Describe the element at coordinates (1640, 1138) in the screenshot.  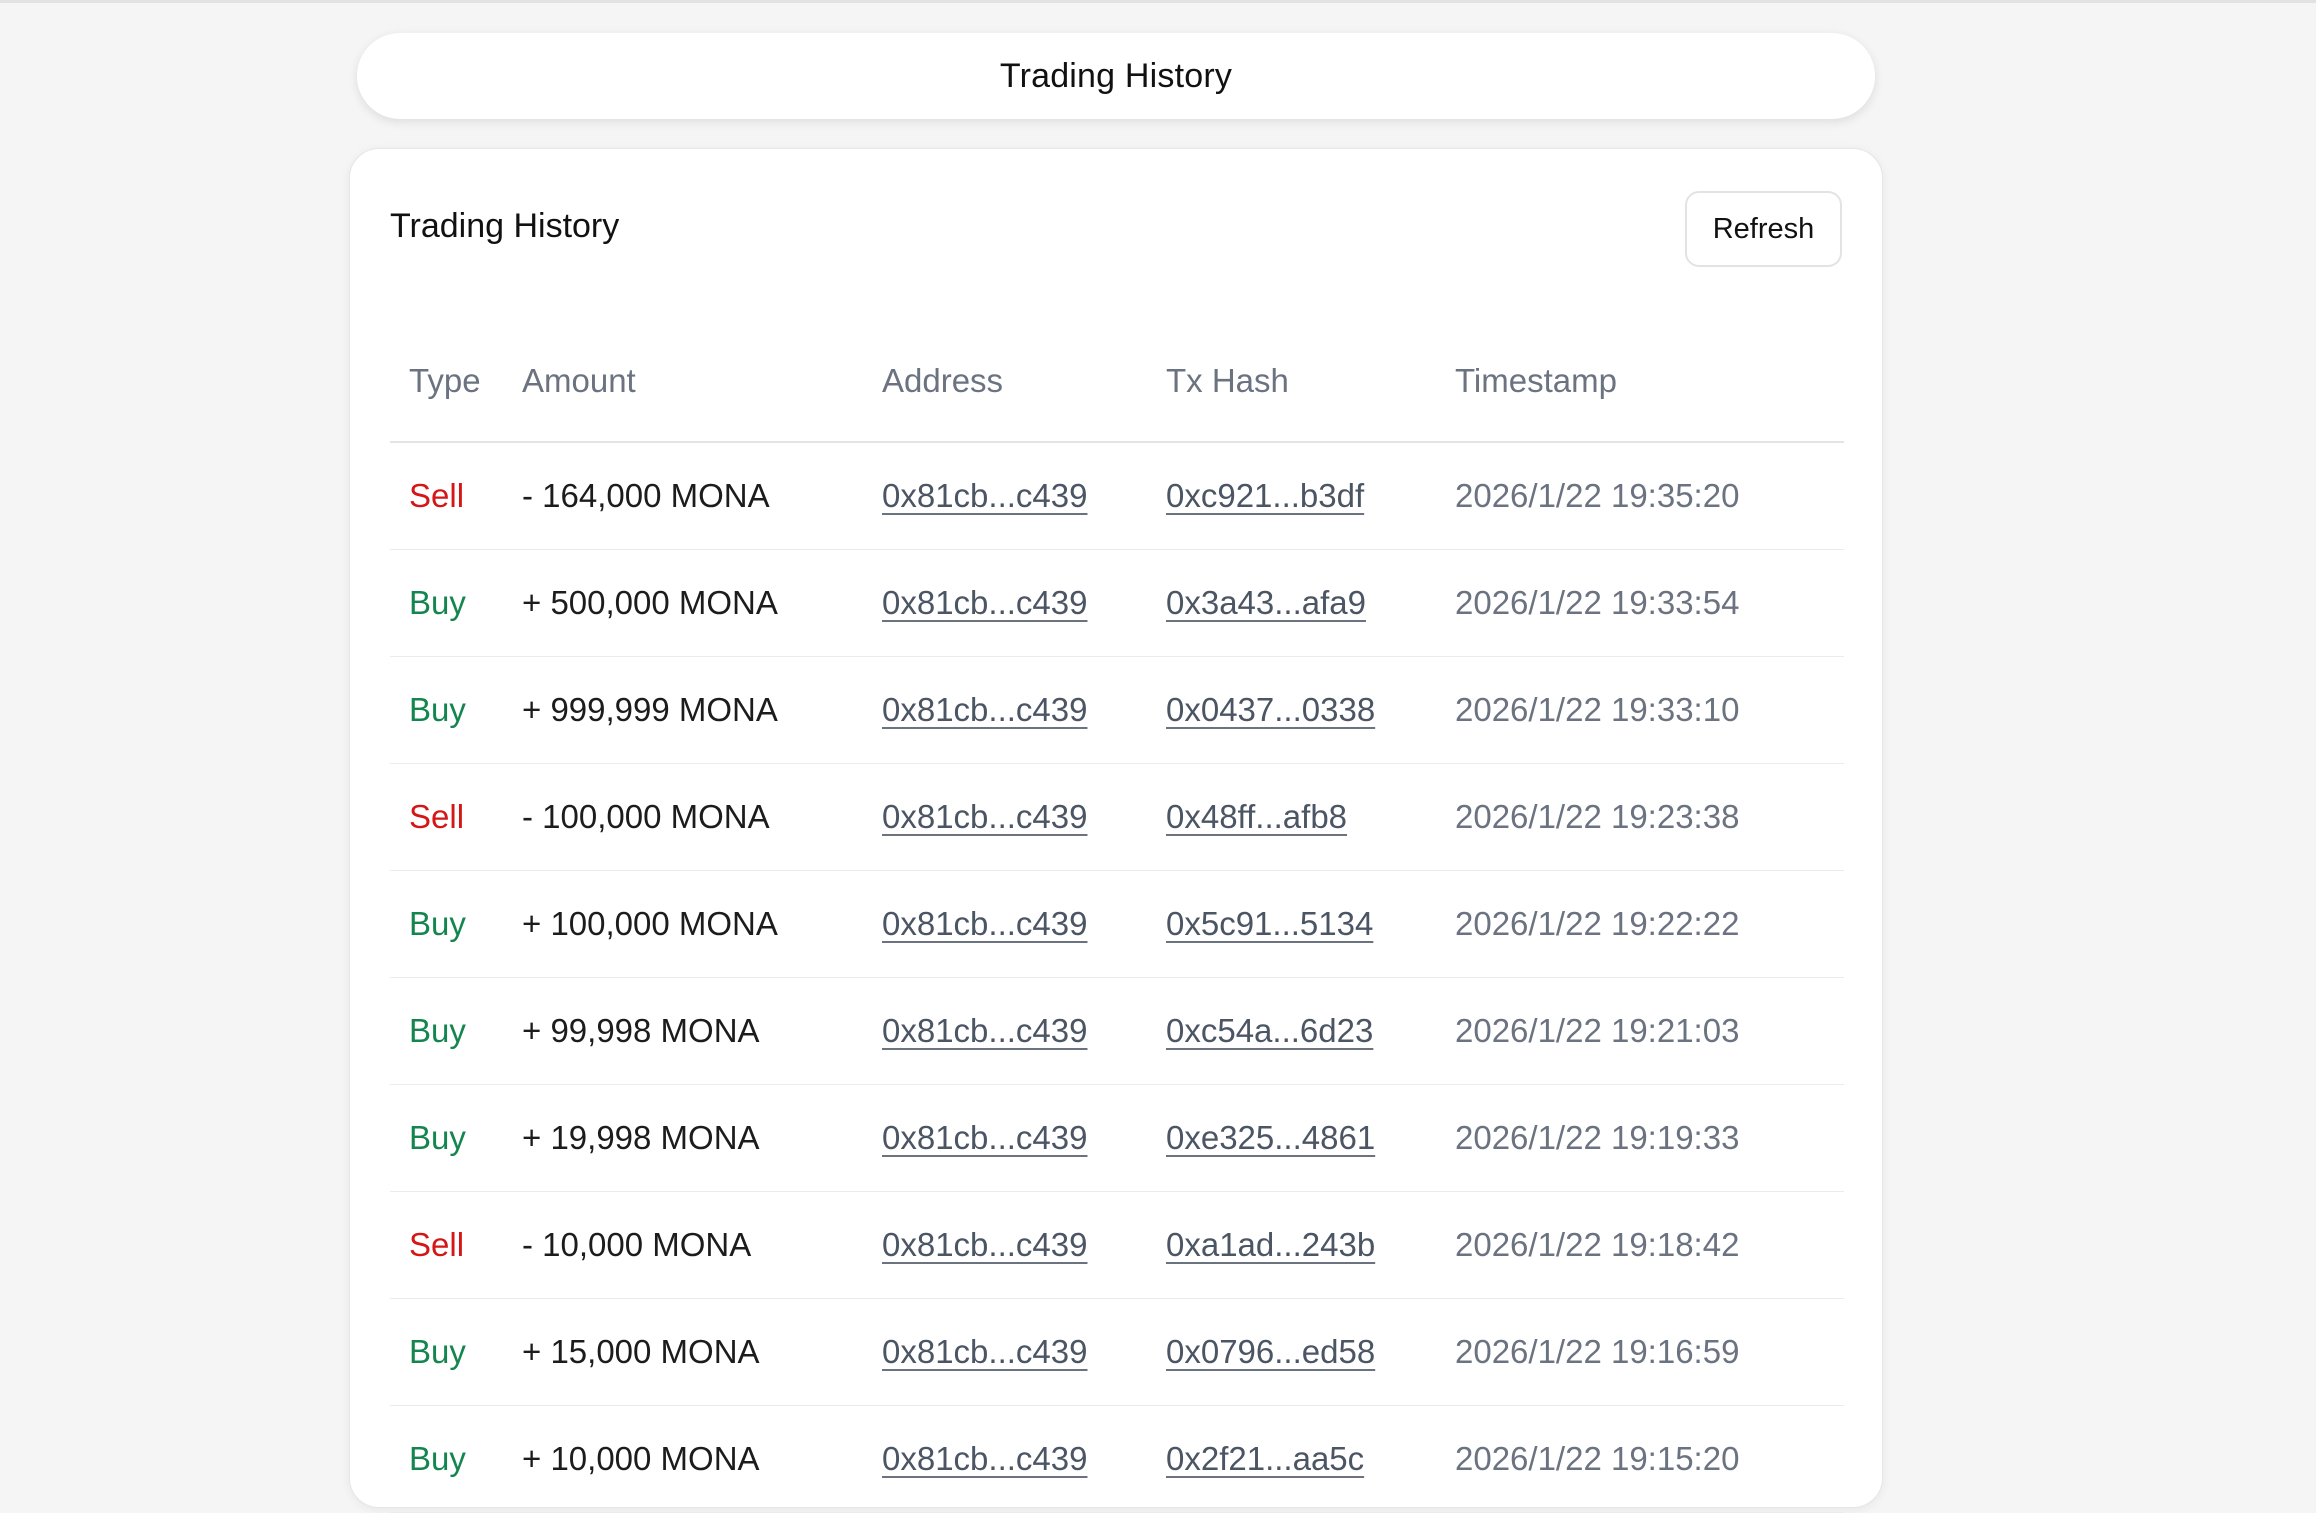
I see `trade-timestamp: 2026/1/22 19:19:33` at that location.